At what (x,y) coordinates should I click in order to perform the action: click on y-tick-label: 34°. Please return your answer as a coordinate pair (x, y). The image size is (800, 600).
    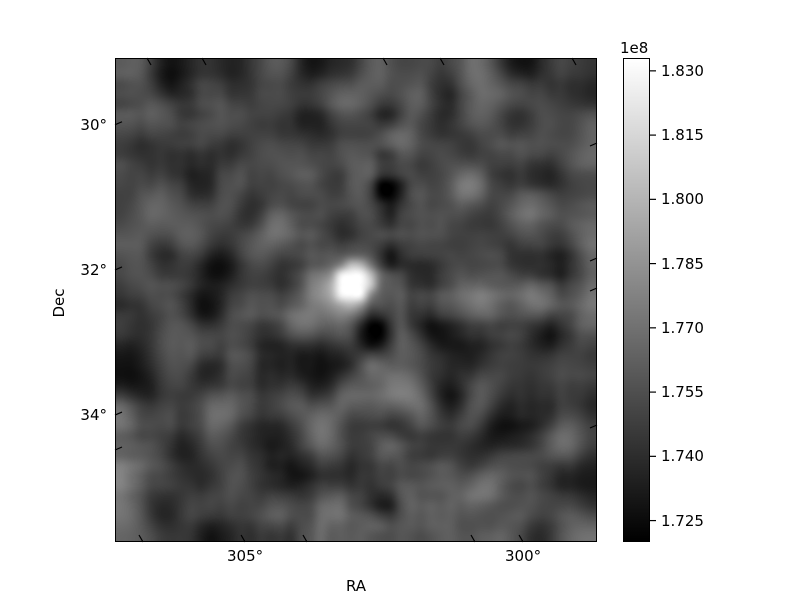
    Looking at the image, I should click on (93, 414).